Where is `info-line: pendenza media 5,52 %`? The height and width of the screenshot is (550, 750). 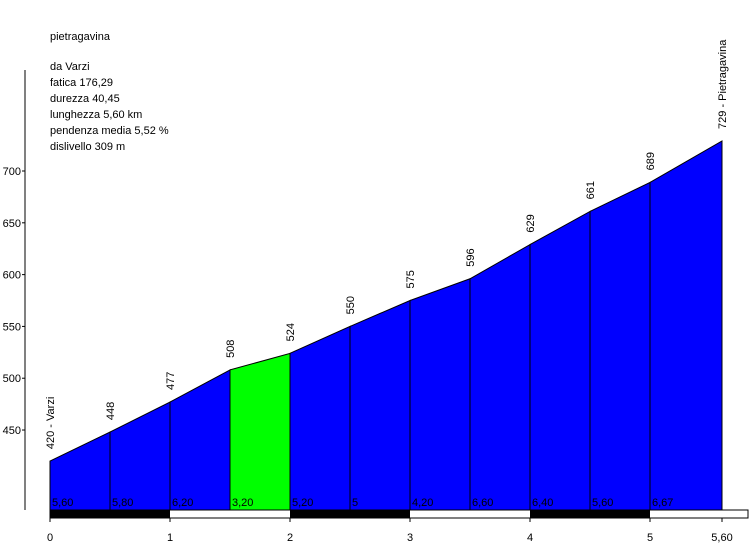
info-line: pendenza media 5,52 % is located at coordinates (109, 131).